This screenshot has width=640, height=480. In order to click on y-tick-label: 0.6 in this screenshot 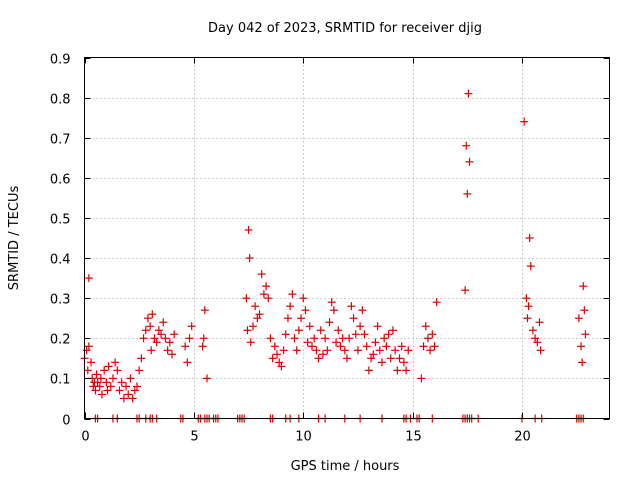, I will do `click(60, 180)`.